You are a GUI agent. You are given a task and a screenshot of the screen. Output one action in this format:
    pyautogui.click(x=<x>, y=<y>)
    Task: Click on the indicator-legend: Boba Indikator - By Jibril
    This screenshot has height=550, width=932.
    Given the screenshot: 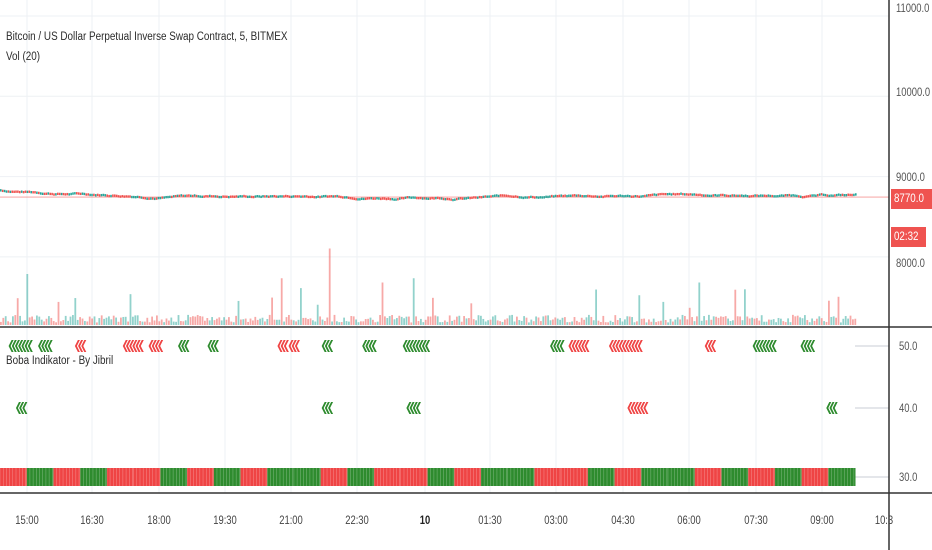 What is the action you would take?
    pyautogui.click(x=60, y=361)
    